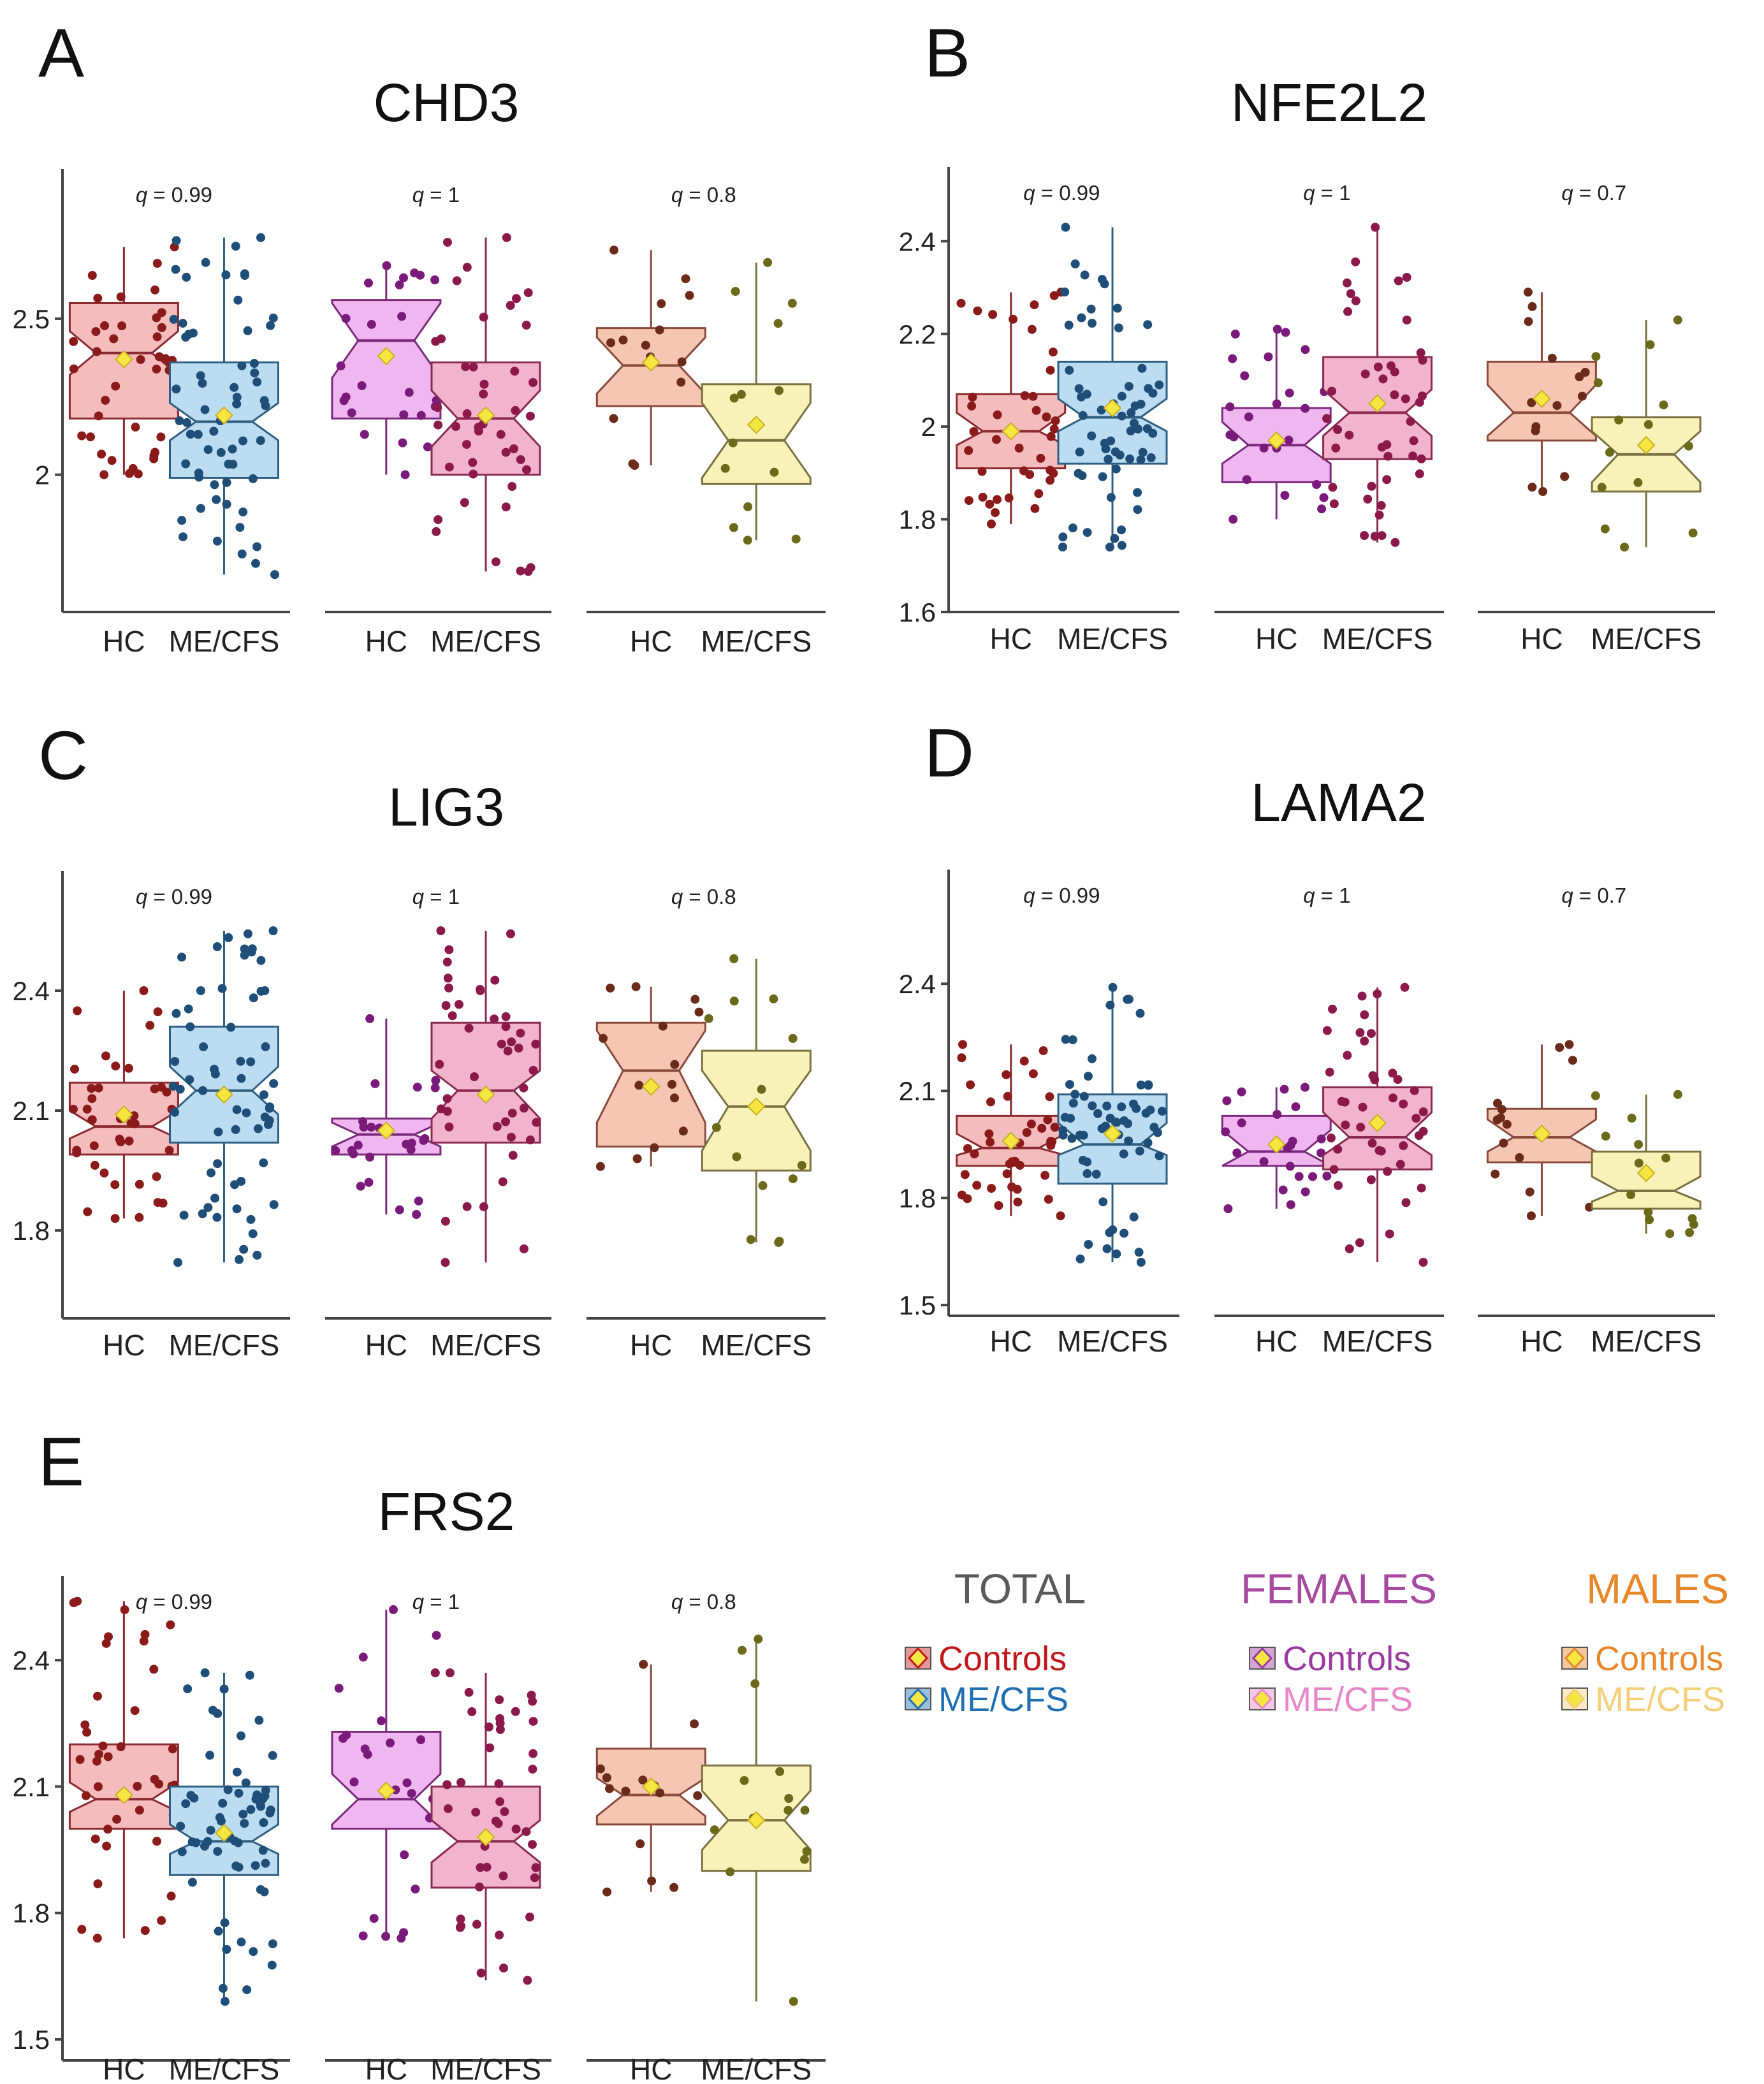  What do you see at coordinates (703, 1602) in the screenshot?
I see `q-value-label: q = 0.8` at bounding box center [703, 1602].